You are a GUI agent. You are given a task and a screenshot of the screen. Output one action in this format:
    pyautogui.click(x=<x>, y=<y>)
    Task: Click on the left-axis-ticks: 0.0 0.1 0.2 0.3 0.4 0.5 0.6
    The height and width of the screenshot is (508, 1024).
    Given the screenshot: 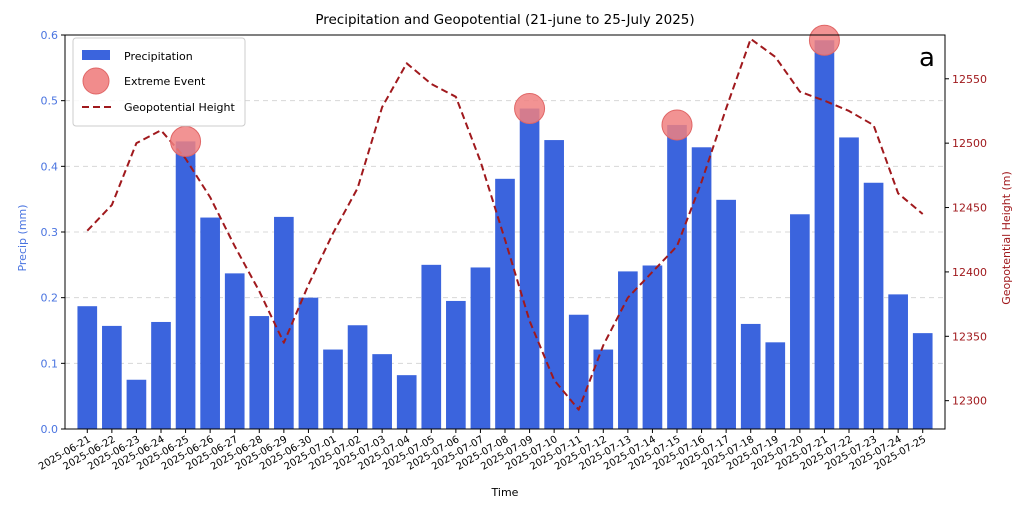 What is the action you would take?
    pyautogui.click(x=53, y=232)
    